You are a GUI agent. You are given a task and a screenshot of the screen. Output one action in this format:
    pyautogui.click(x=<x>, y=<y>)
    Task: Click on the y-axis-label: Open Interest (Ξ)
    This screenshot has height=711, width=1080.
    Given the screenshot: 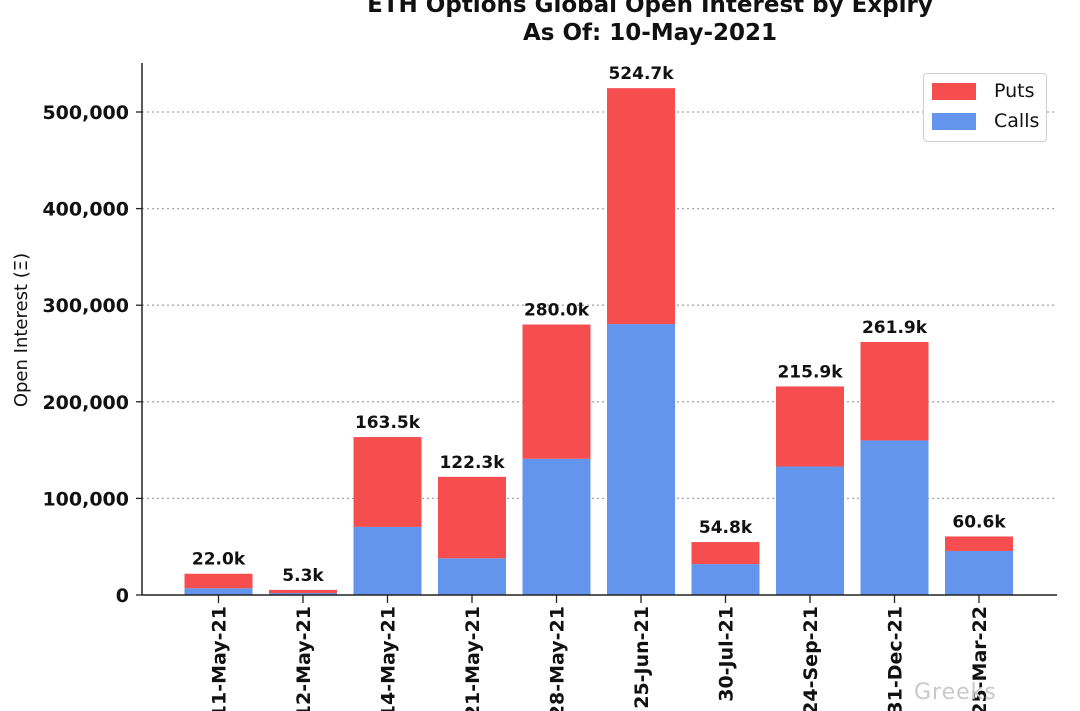 What is the action you would take?
    pyautogui.click(x=21, y=330)
    